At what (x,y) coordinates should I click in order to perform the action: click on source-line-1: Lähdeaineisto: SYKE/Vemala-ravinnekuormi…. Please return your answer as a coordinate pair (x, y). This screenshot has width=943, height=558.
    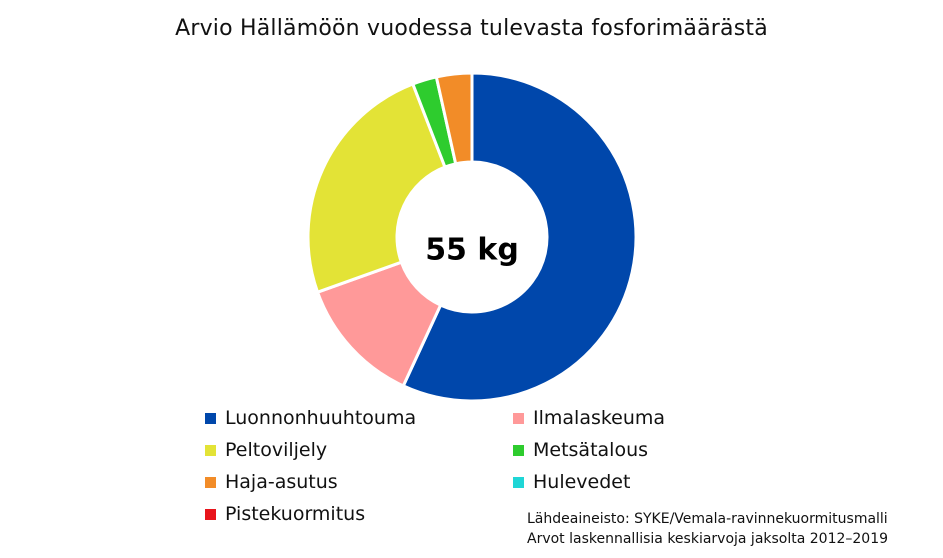
    Looking at the image, I should click on (707, 519).